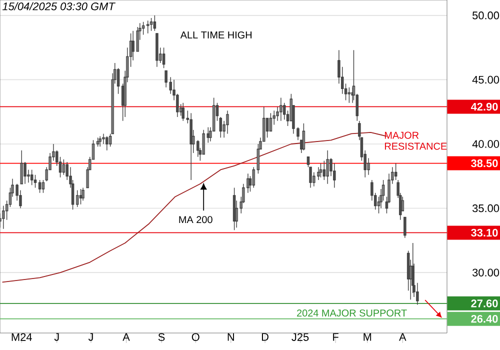  Describe the element at coordinates (216, 34) in the screenshot. I see `annotation: ALL TIME HIGH` at that location.